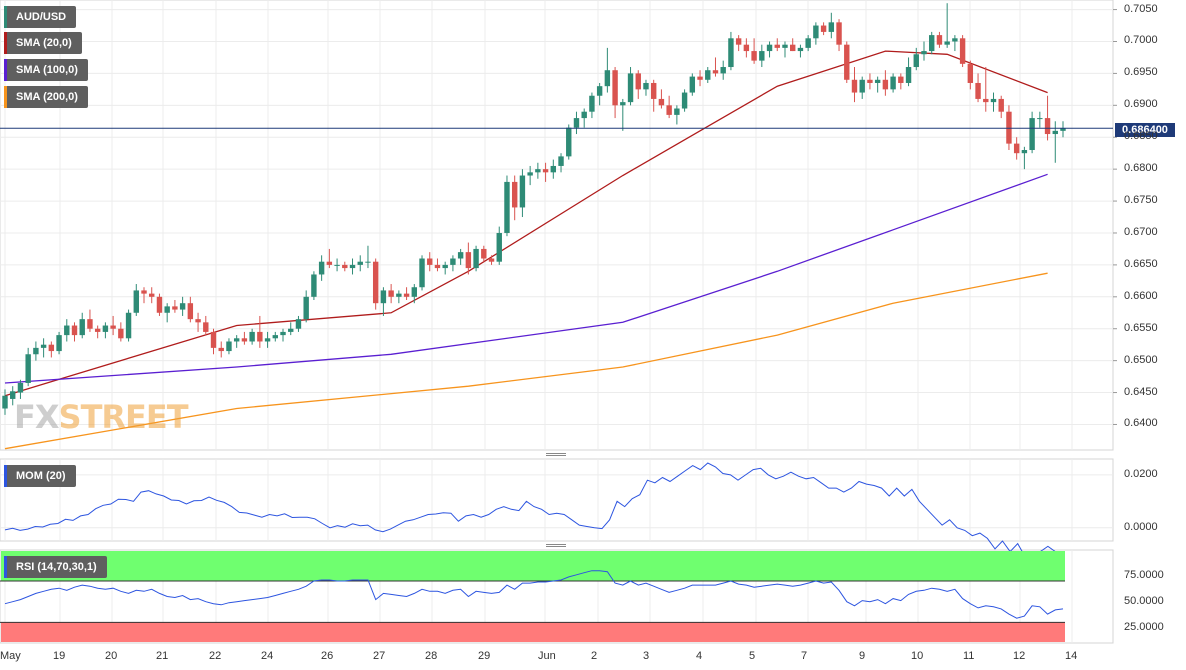  I want to click on sma200-label: SMA (200,0), so click(47, 97).